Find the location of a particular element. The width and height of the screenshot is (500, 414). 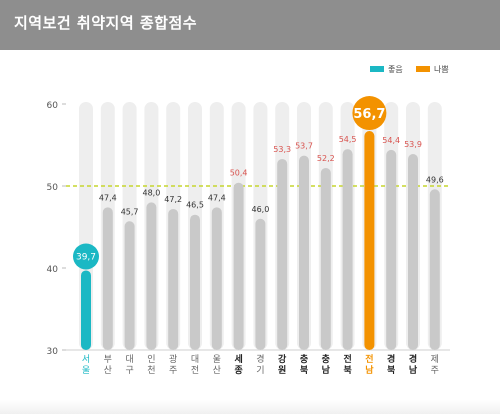

category-label: 부 is located at coordinates (108, 359).